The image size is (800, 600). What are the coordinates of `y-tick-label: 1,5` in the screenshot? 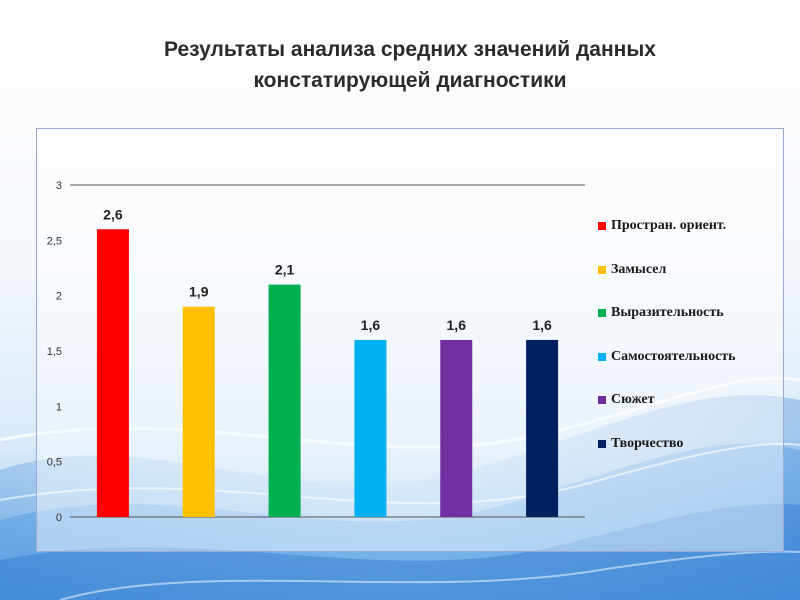 It's located at (54, 352).